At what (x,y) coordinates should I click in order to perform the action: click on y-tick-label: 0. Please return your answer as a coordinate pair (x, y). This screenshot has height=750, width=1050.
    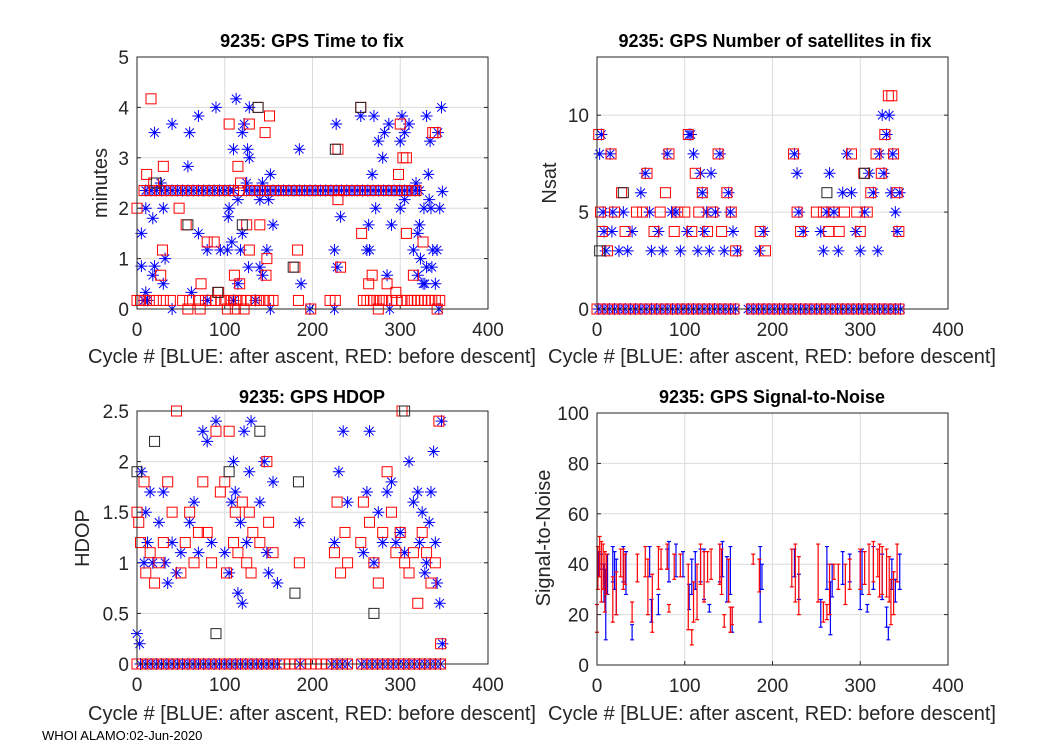
    Looking at the image, I should click on (123, 310).